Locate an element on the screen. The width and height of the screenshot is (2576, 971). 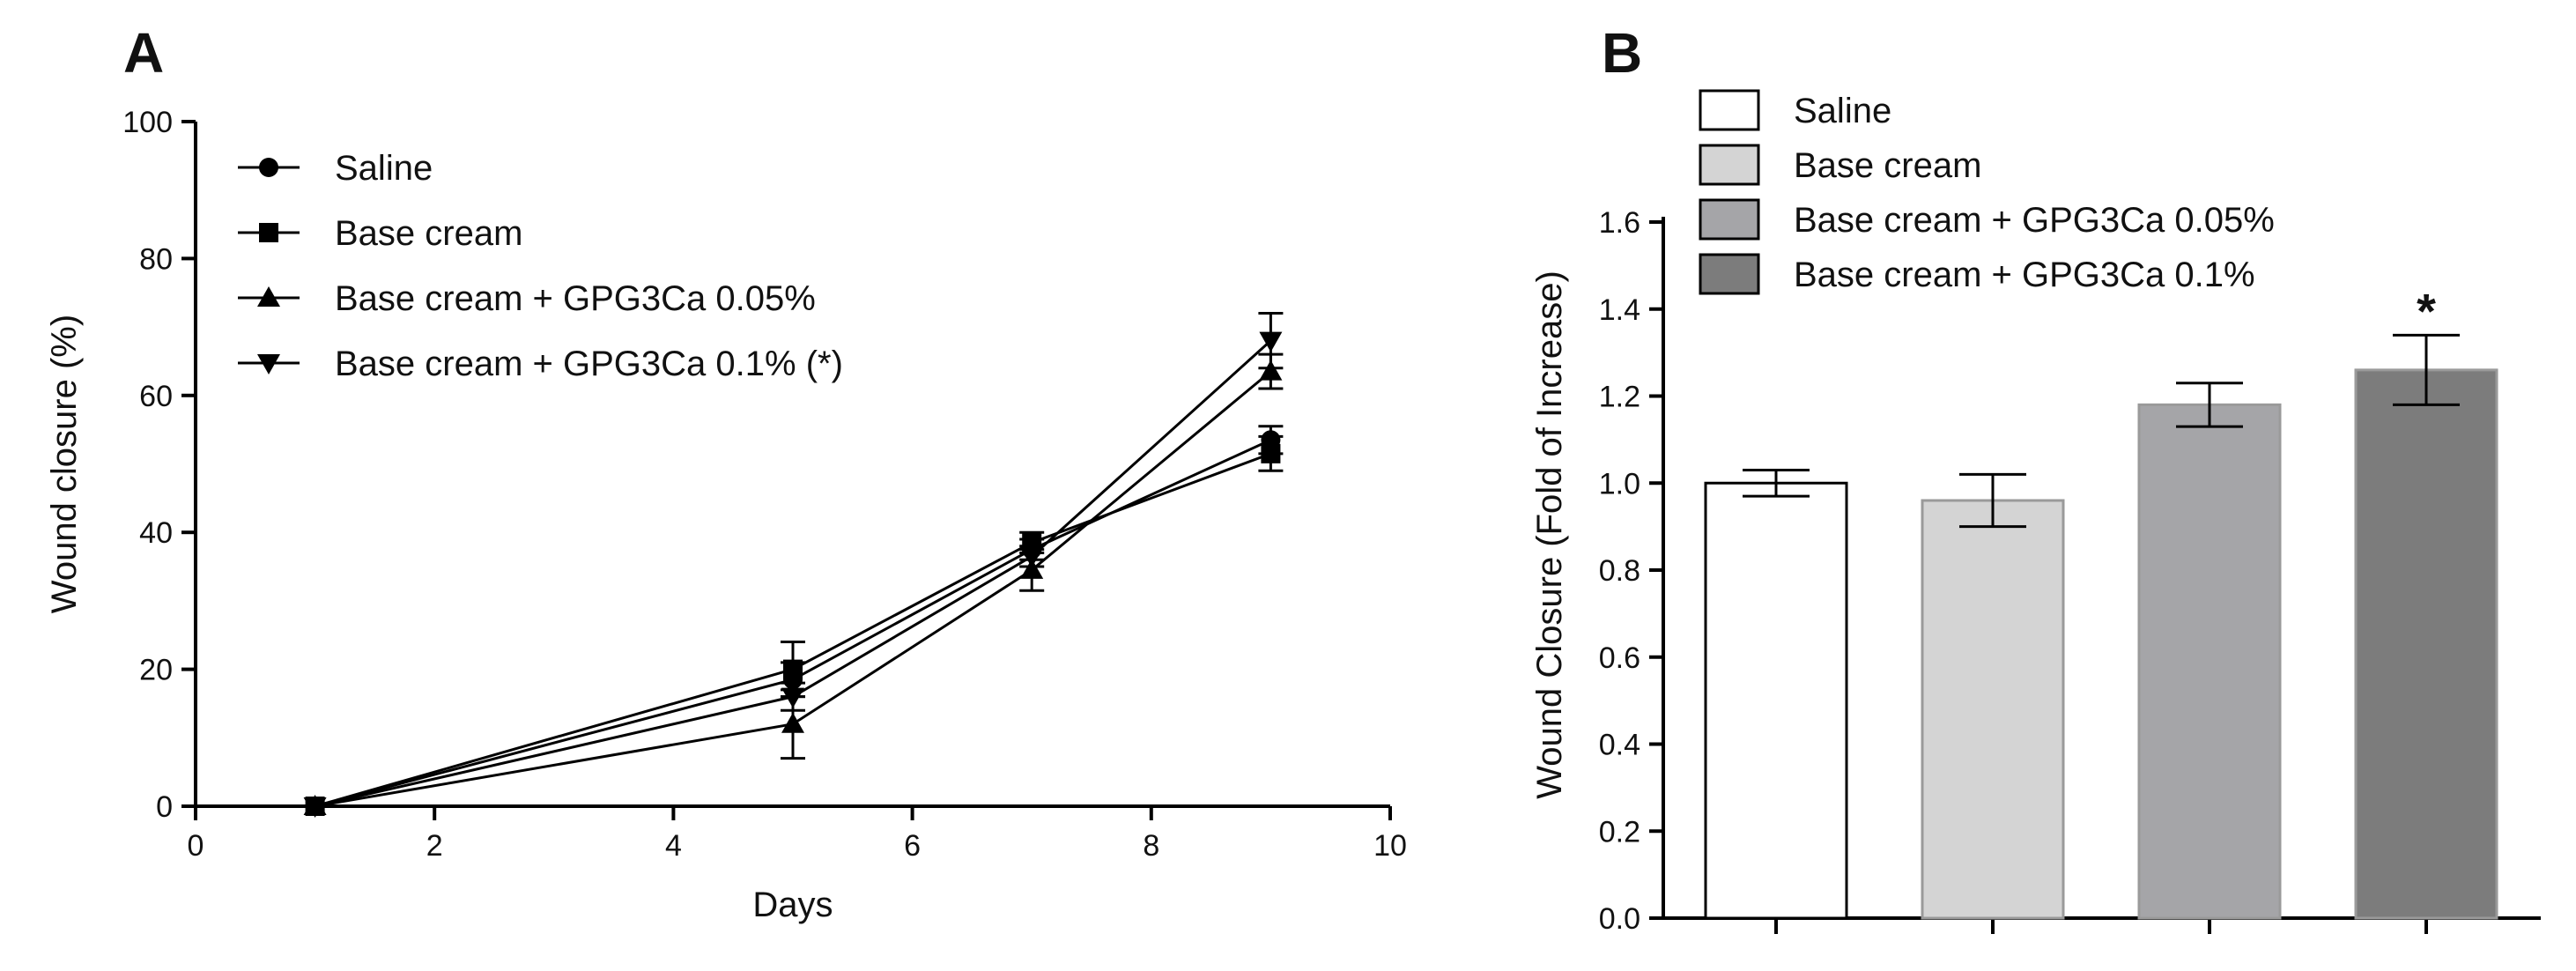
x-tick-label: 10 is located at coordinates (1390, 846).